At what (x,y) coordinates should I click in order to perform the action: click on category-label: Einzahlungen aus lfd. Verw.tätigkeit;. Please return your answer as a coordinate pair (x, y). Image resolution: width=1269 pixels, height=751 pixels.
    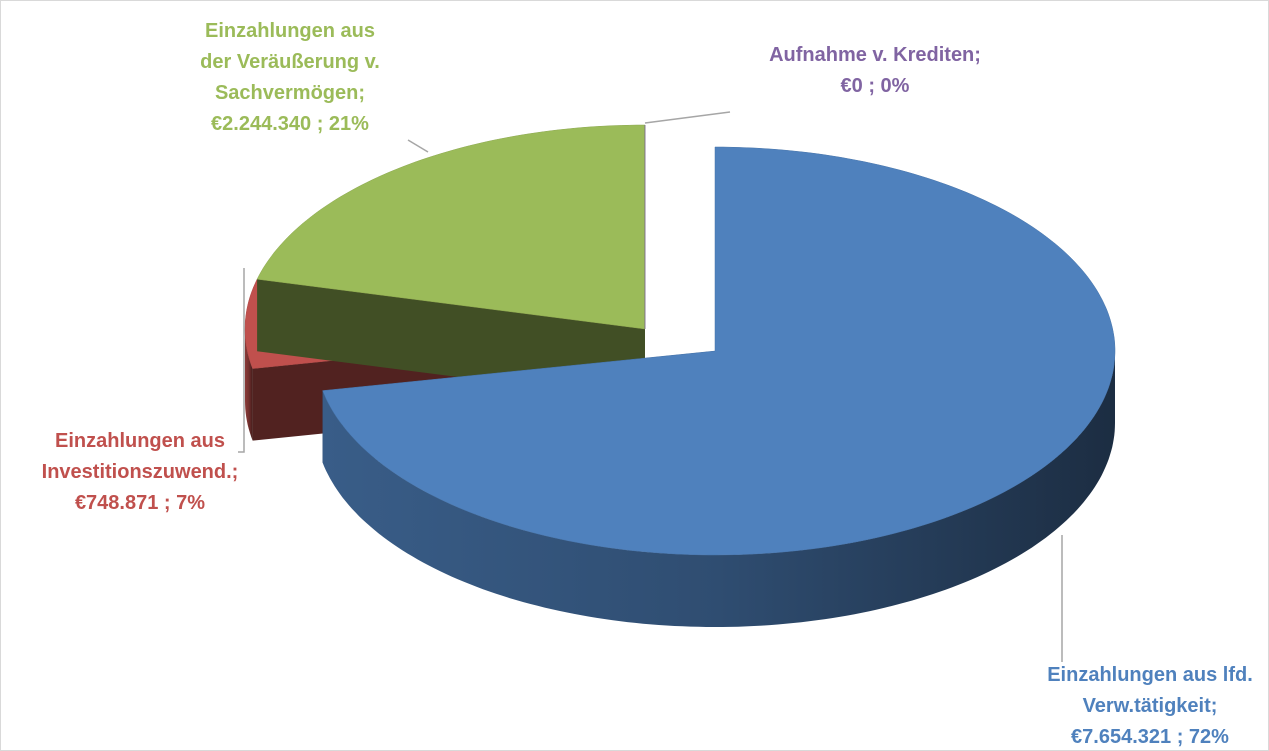
    Looking at the image, I should click on (1150, 690).